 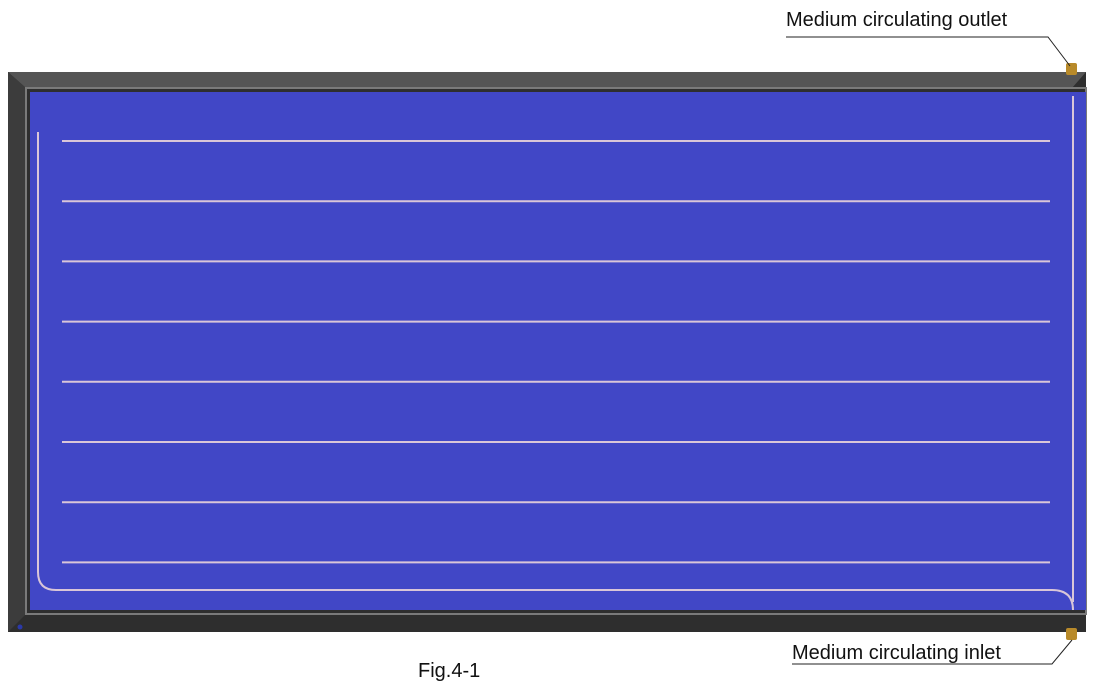 I want to click on frame-bevel-top, so click(x=547, y=80).